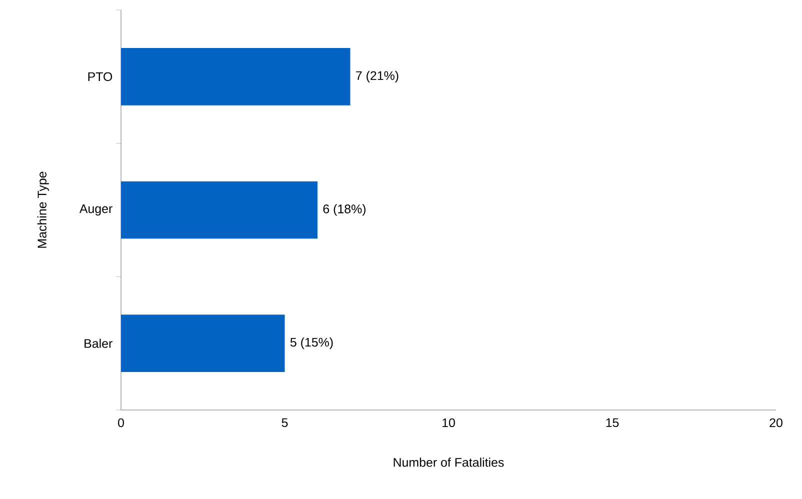  Describe the element at coordinates (121, 423) in the screenshot. I see `x-tick-label: 0` at that location.